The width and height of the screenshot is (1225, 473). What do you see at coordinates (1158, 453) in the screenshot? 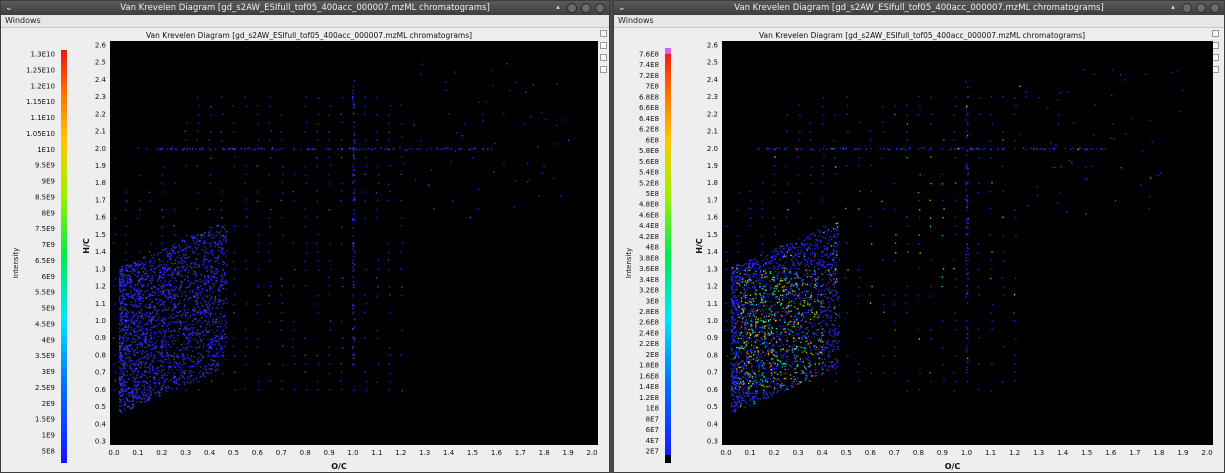
I see `x-tick-label: 1.8` at bounding box center [1158, 453].